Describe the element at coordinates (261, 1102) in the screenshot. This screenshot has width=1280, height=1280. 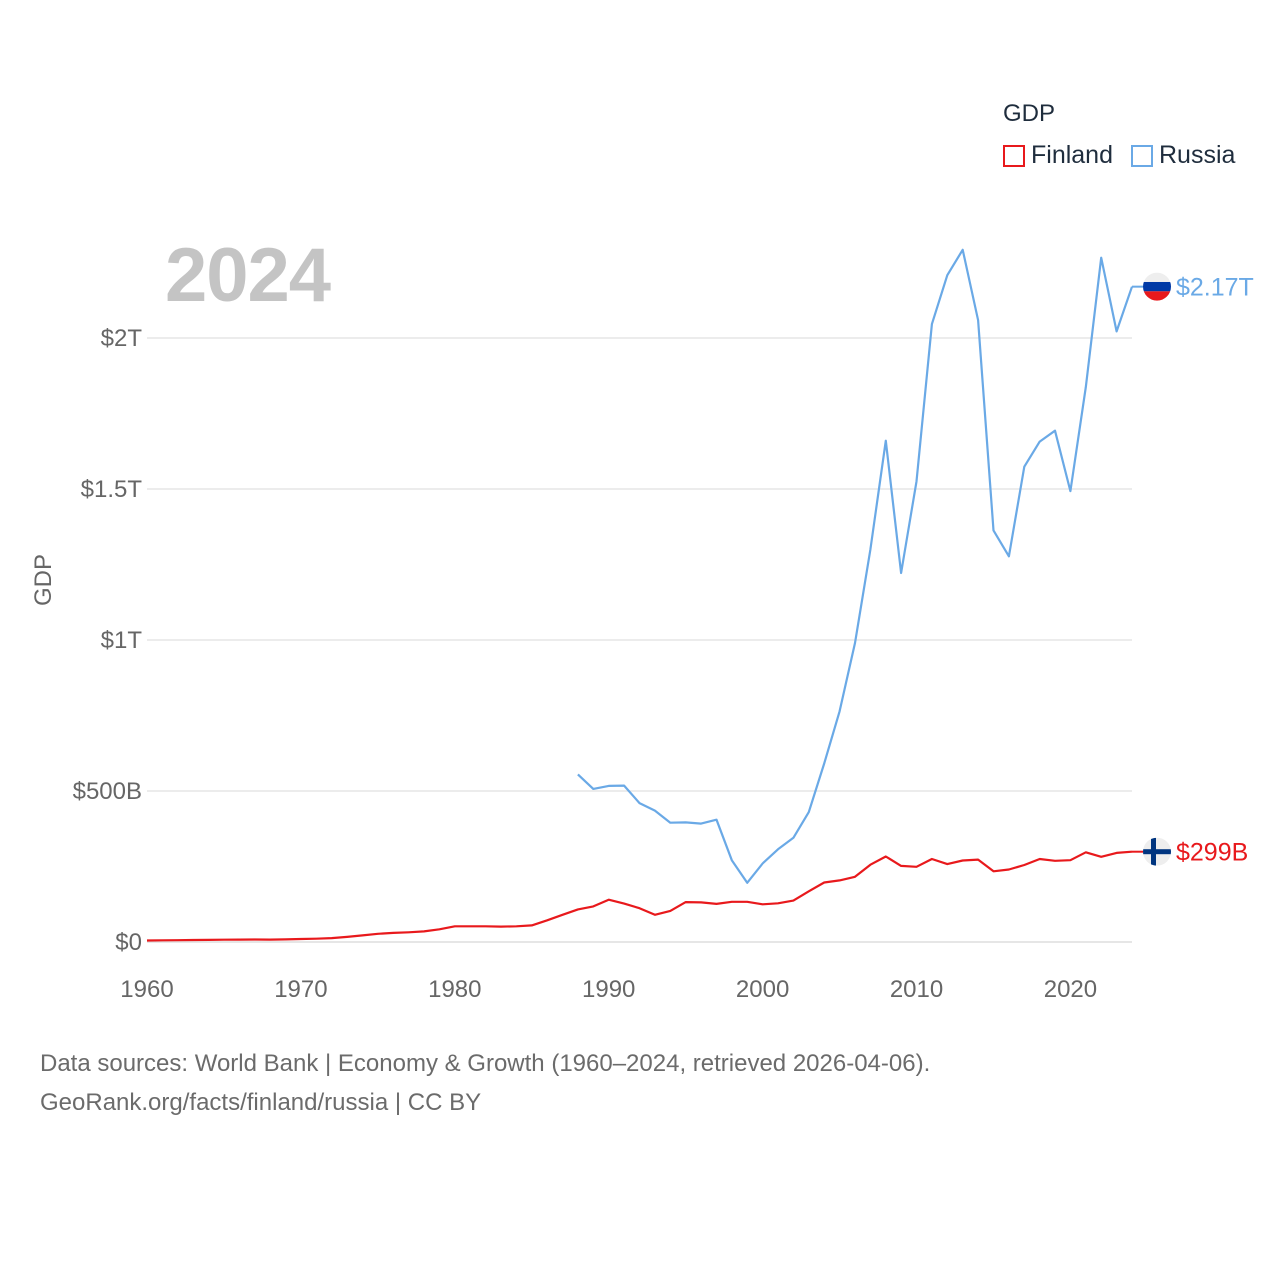
I see `attribution-text: GeoRank.org/facts/finland/russia | CC BY` at that location.